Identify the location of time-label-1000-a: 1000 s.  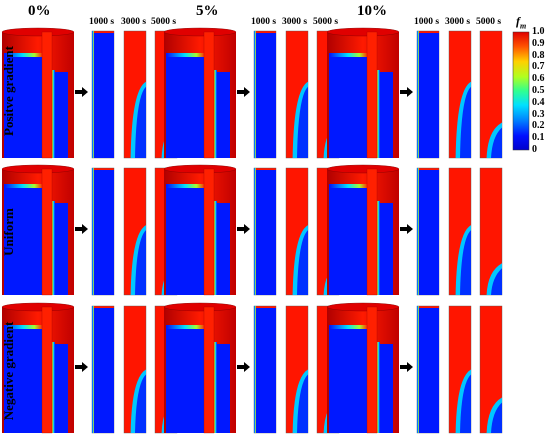
(102, 22).